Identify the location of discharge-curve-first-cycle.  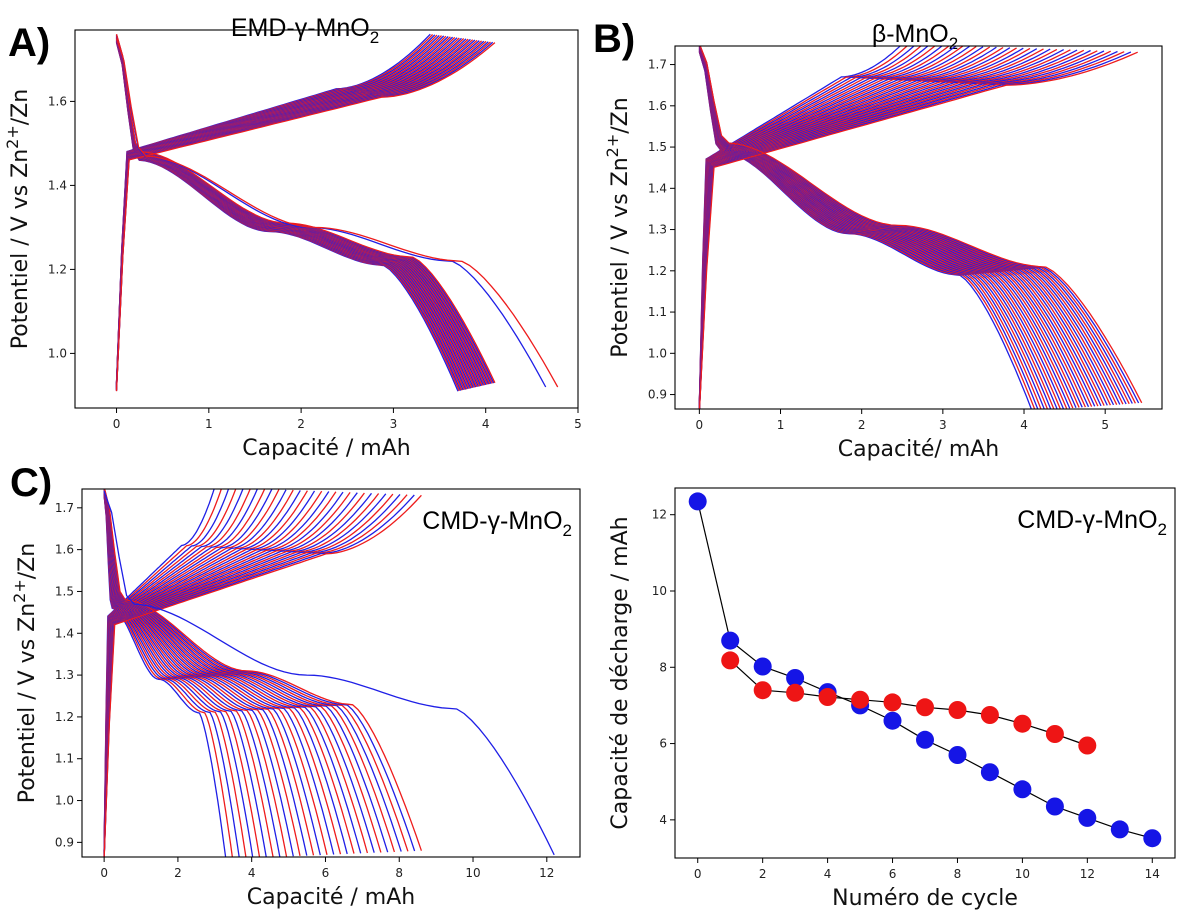
(331, 213).